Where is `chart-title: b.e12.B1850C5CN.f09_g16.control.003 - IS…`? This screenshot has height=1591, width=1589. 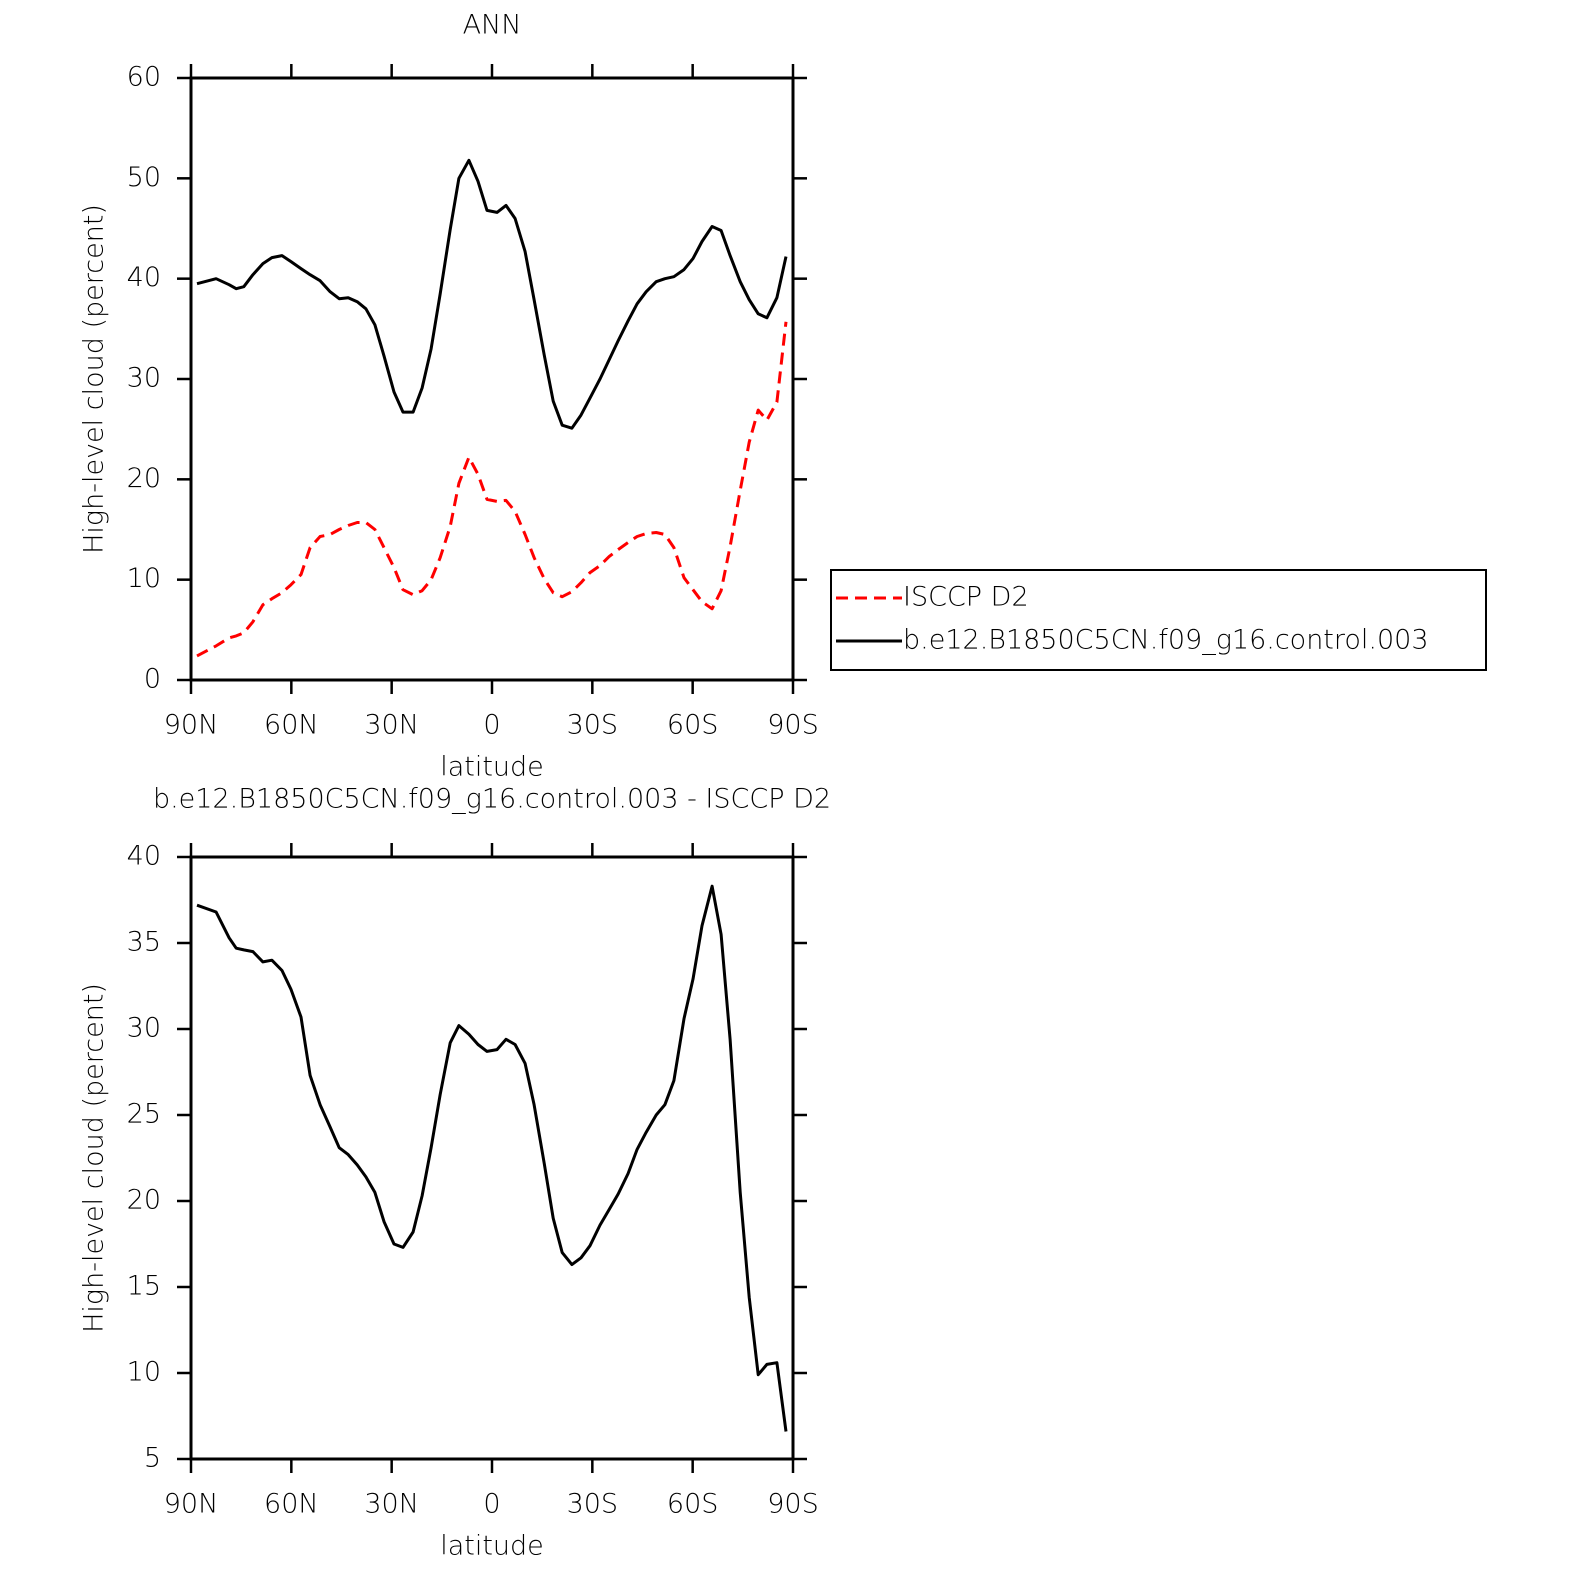
chart-title: b.e12.B1850C5CN.f09_g16.control.003 - IS… is located at coordinates (492, 799).